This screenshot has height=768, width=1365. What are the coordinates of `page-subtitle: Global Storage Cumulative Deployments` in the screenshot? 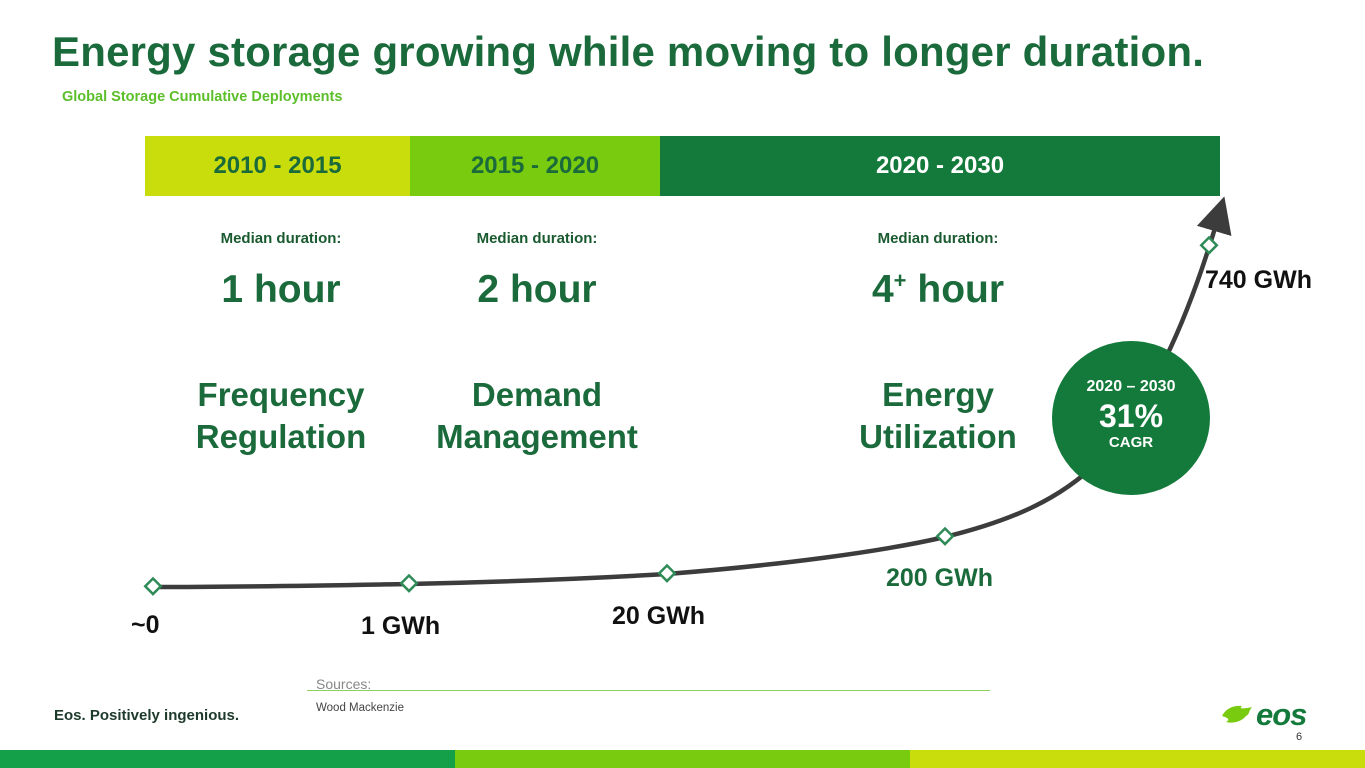 It's located at (202, 97).